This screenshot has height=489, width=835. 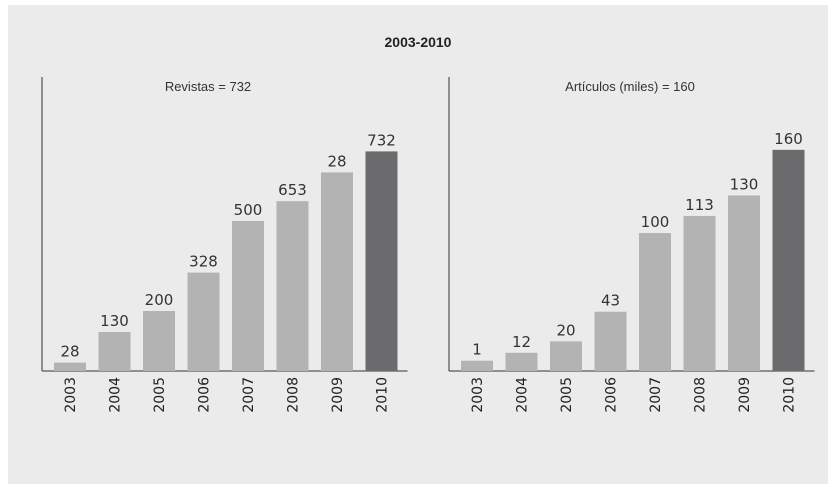 I want to click on chart-2-tick-2009: 2009, so click(x=745, y=395).